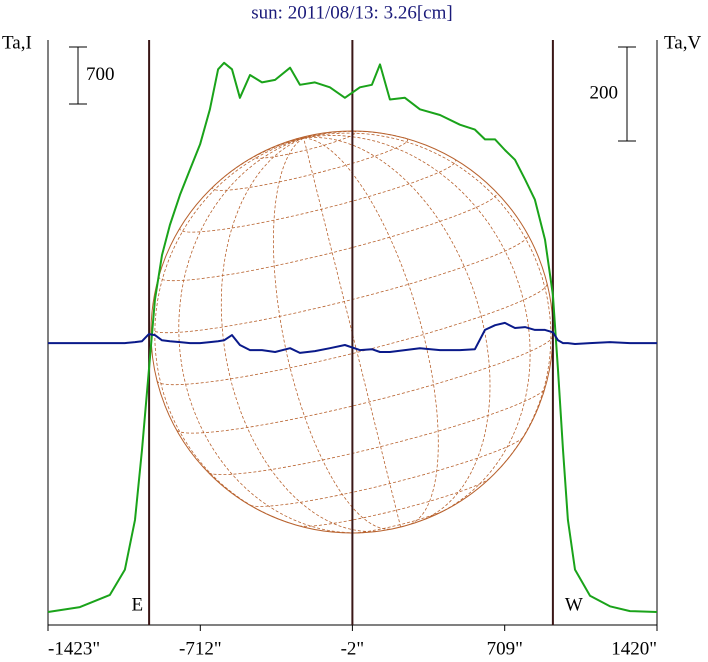 The width and height of the screenshot is (708, 662). What do you see at coordinates (574, 604) in the screenshot?
I see `marker-label: W` at bounding box center [574, 604].